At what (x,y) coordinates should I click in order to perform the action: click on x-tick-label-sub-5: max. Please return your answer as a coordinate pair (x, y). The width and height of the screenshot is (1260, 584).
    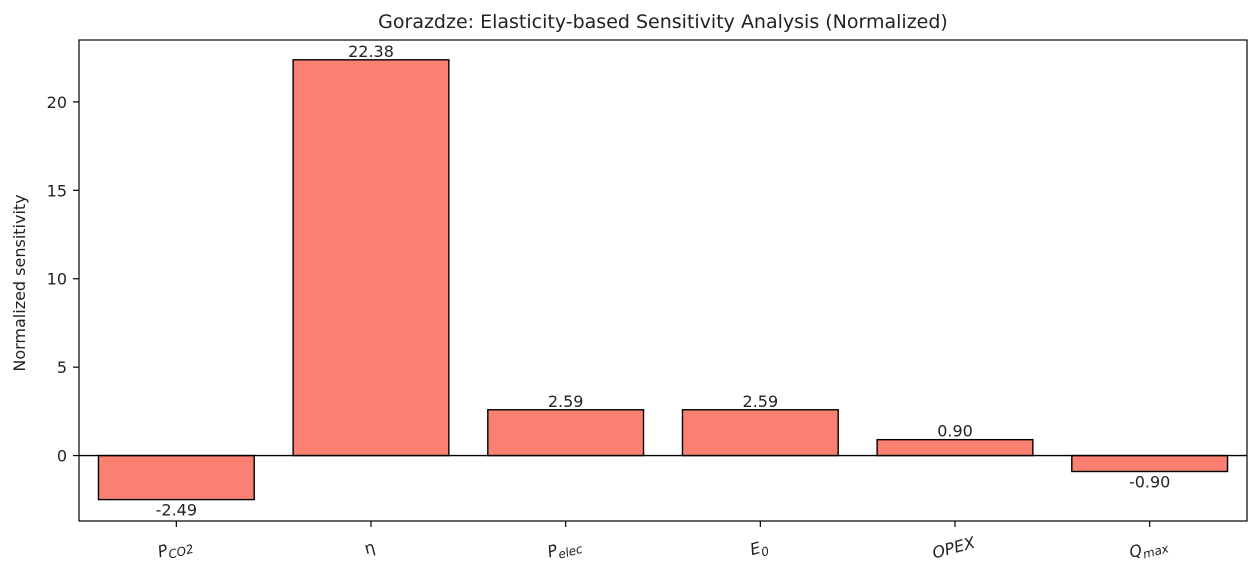
    Looking at the image, I should click on (1156, 551).